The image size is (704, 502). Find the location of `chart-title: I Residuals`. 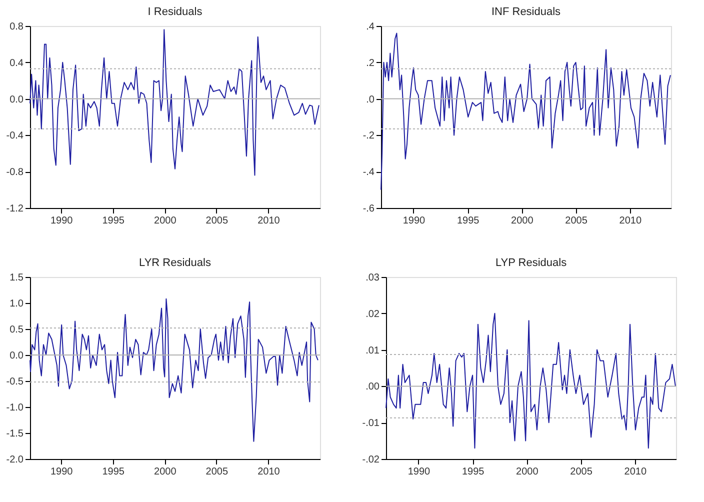

chart-title: I Residuals is located at coordinates (175, 12).